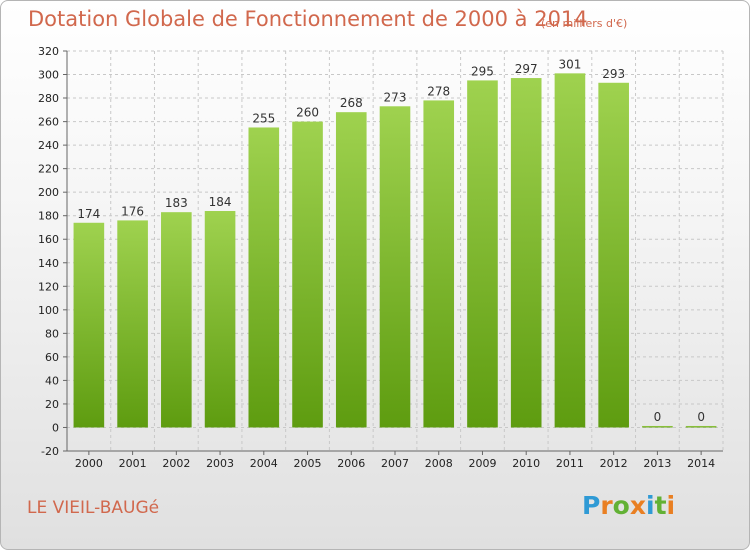 This screenshot has height=550, width=750. What do you see at coordinates (439, 463) in the screenshot?
I see `x-tick-label: 2008` at bounding box center [439, 463].